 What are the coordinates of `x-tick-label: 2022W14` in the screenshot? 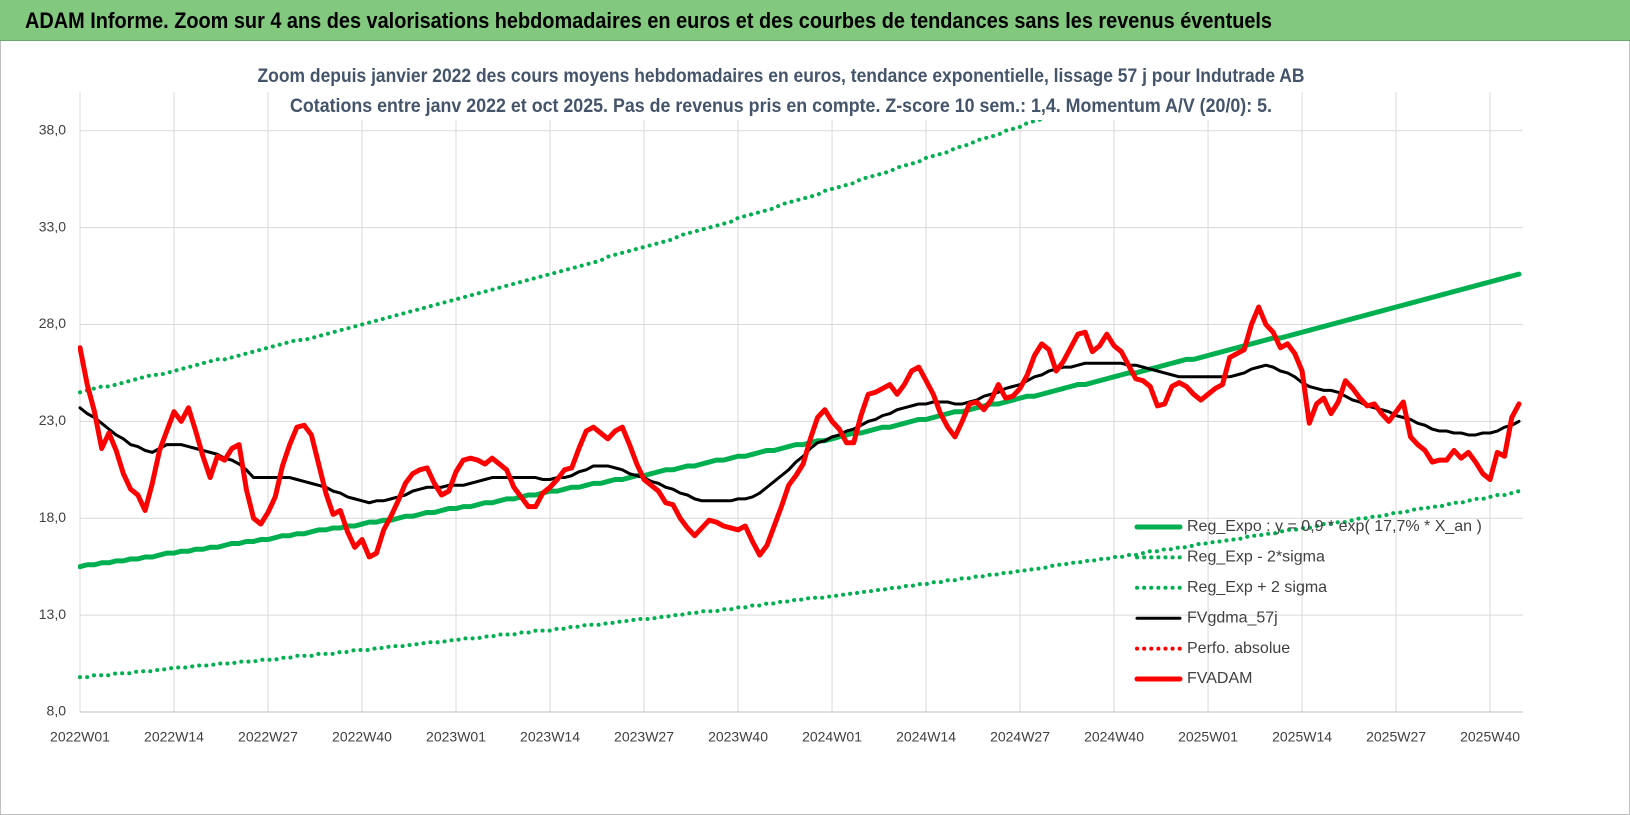 It's located at (174, 737).